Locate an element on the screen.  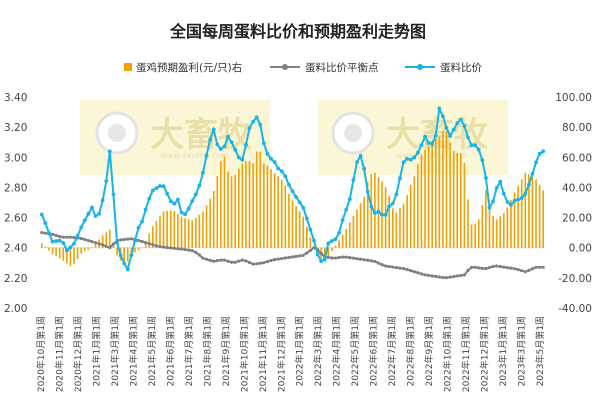
right-tick-label: 100.00 is located at coordinates (573, 98).